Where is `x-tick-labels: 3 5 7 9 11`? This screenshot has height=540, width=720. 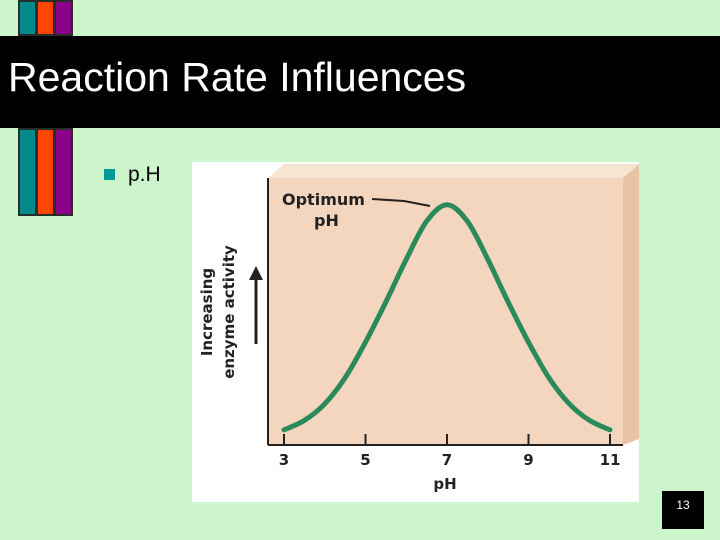 x-tick-labels: 3 5 7 9 11 is located at coordinates (450, 460).